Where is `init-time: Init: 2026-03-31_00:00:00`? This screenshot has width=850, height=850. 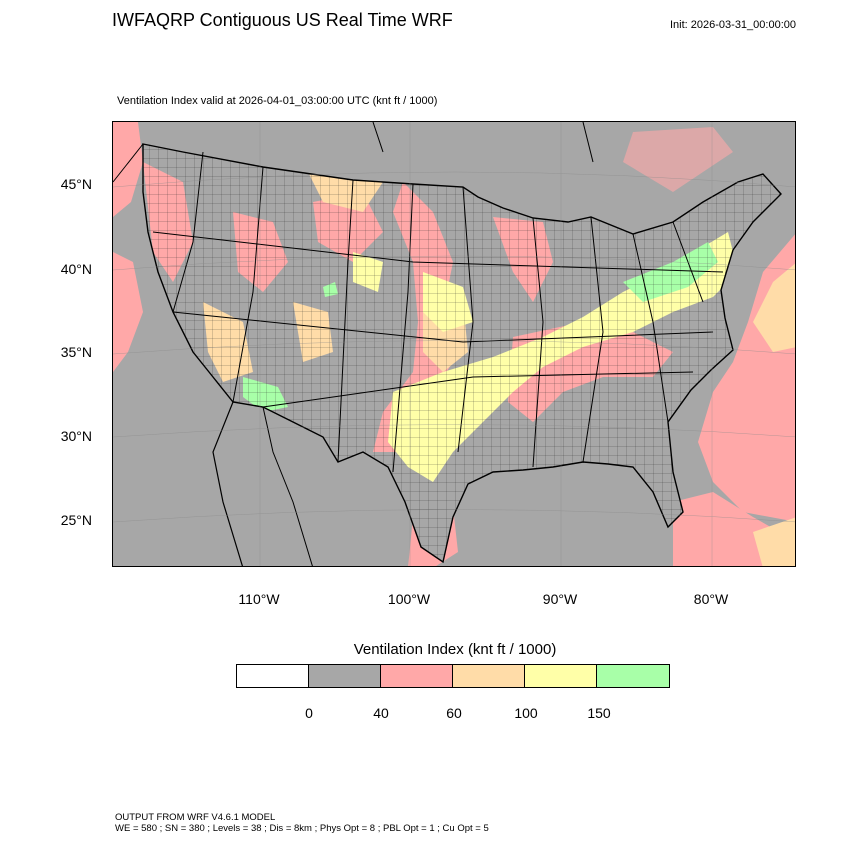 init-time: Init: 2026-03-31_00:00:00 is located at coordinates (733, 25).